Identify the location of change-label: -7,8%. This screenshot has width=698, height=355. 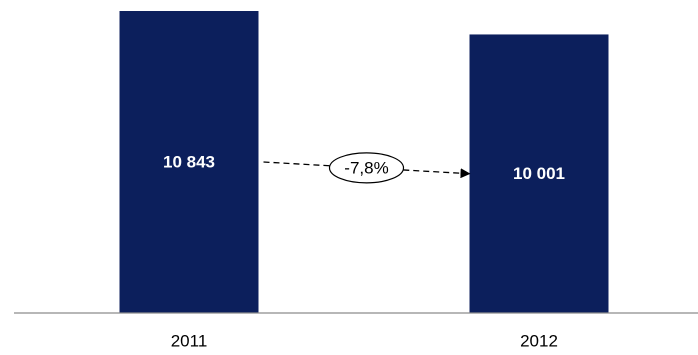
(366, 167).